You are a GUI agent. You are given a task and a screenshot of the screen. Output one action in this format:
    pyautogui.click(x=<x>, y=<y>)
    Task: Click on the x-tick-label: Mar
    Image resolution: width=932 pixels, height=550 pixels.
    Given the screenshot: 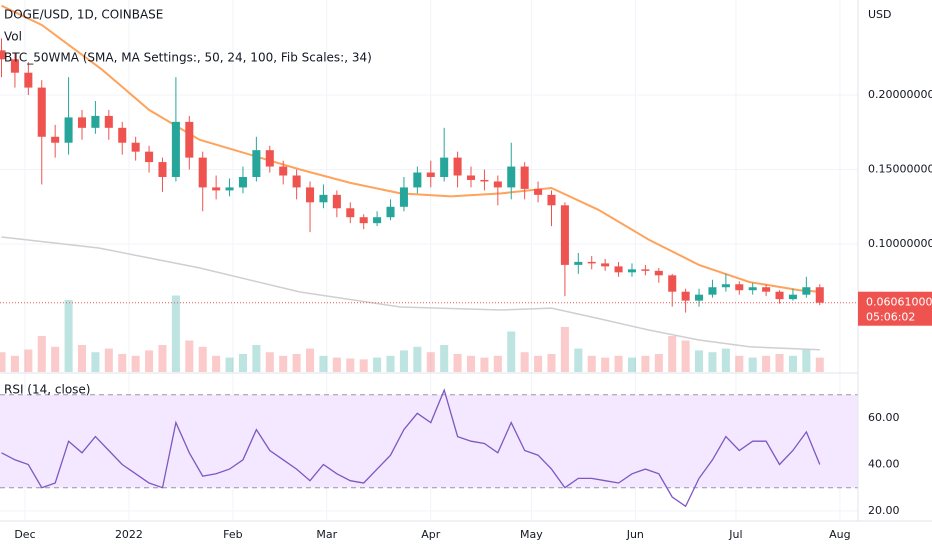 What is the action you would take?
    pyautogui.click(x=326, y=534)
    